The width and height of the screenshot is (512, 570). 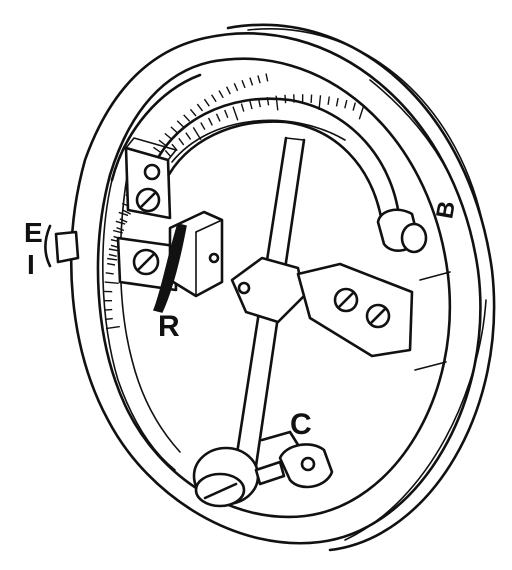 I want to click on blade-clamp, so click(x=170, y=261).